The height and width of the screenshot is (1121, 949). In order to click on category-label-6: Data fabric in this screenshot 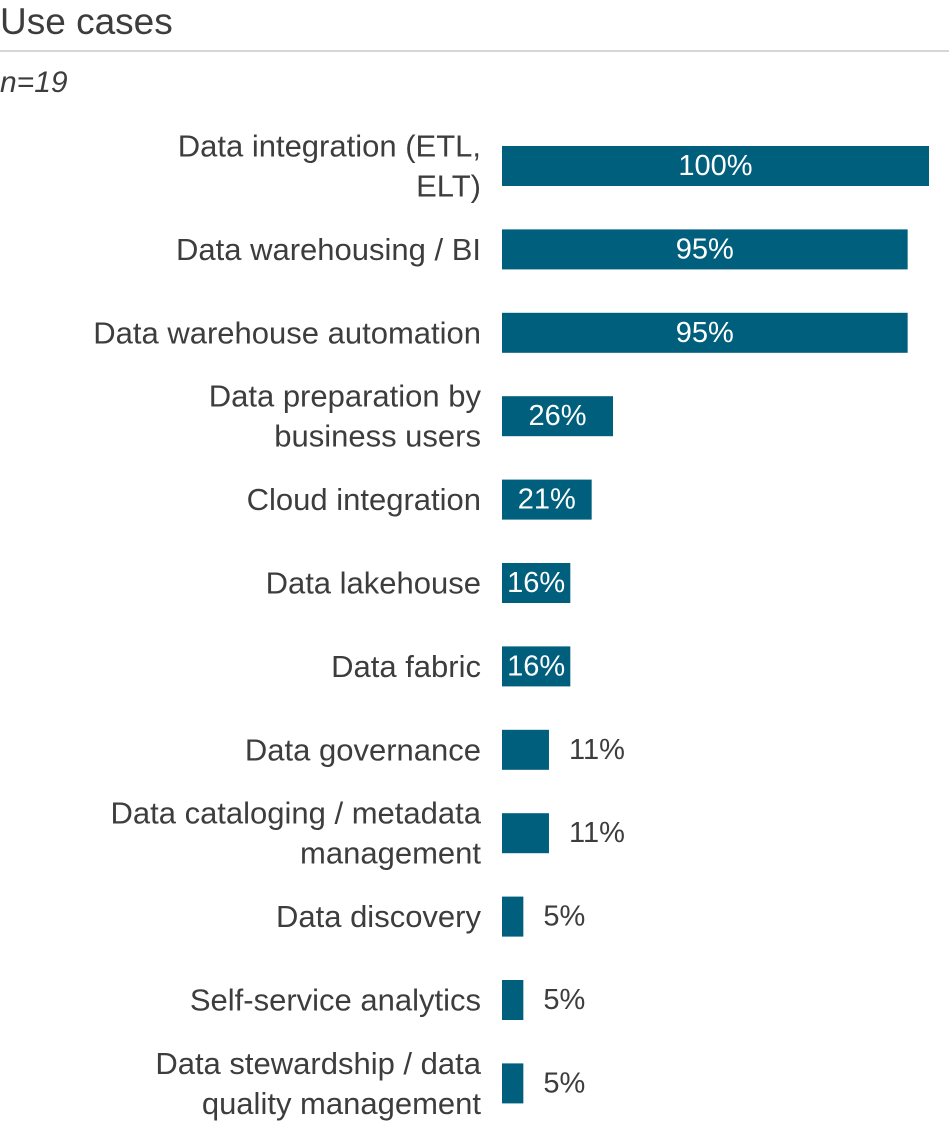, I will do `click(406, 666)`.